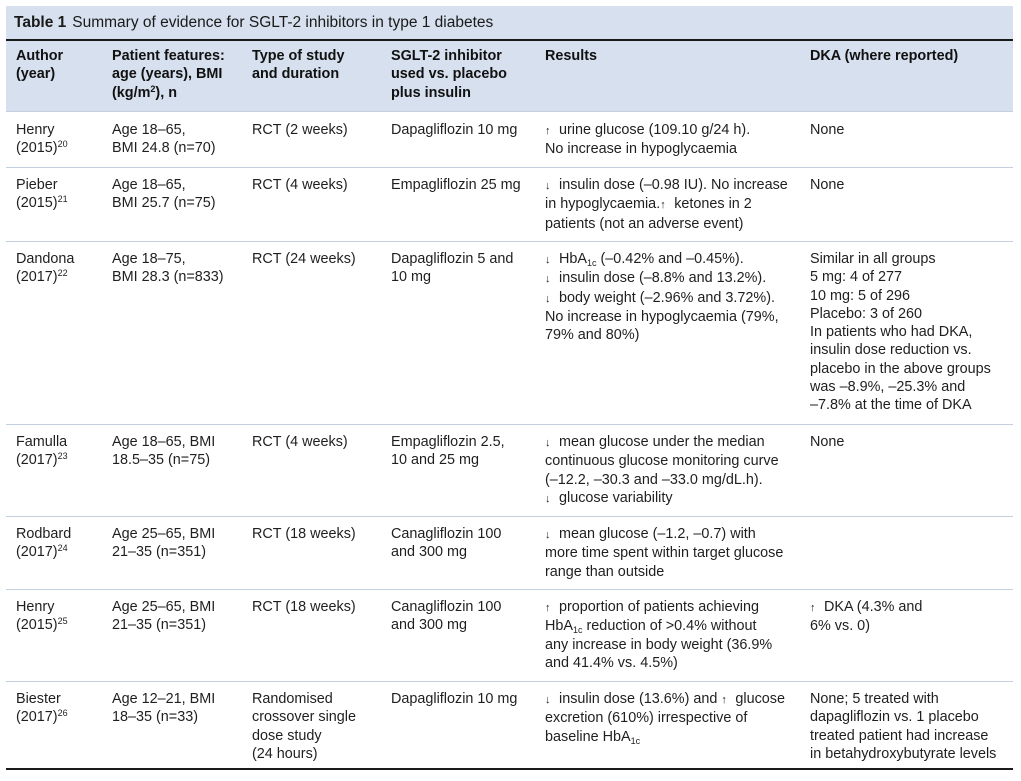 The height and width of the screenshot is (781, 1021). I want to click on cell-line: 18–35 (n=33), so click(155, 717).